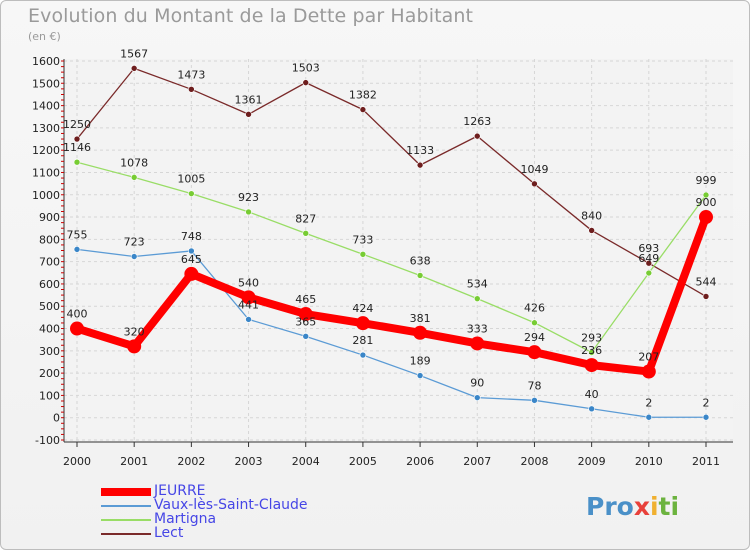  What do you see at coordinates (77, 234) in the screenshot?
I see `data-label: 755` at bounding box center [77, 234].